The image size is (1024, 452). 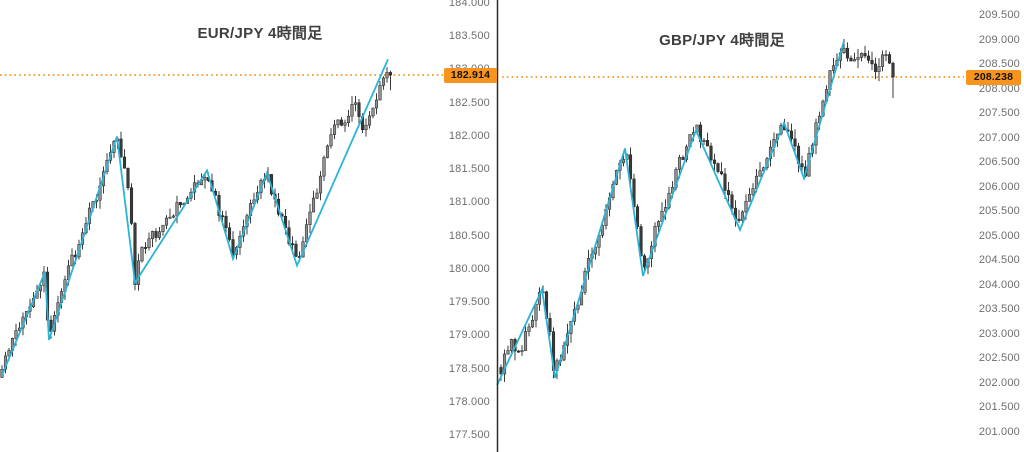 What do you see at coordinates (999, 431) in the screenshot?
I see `axis-tick-label: 201.000` at bounding box center [999, 431].